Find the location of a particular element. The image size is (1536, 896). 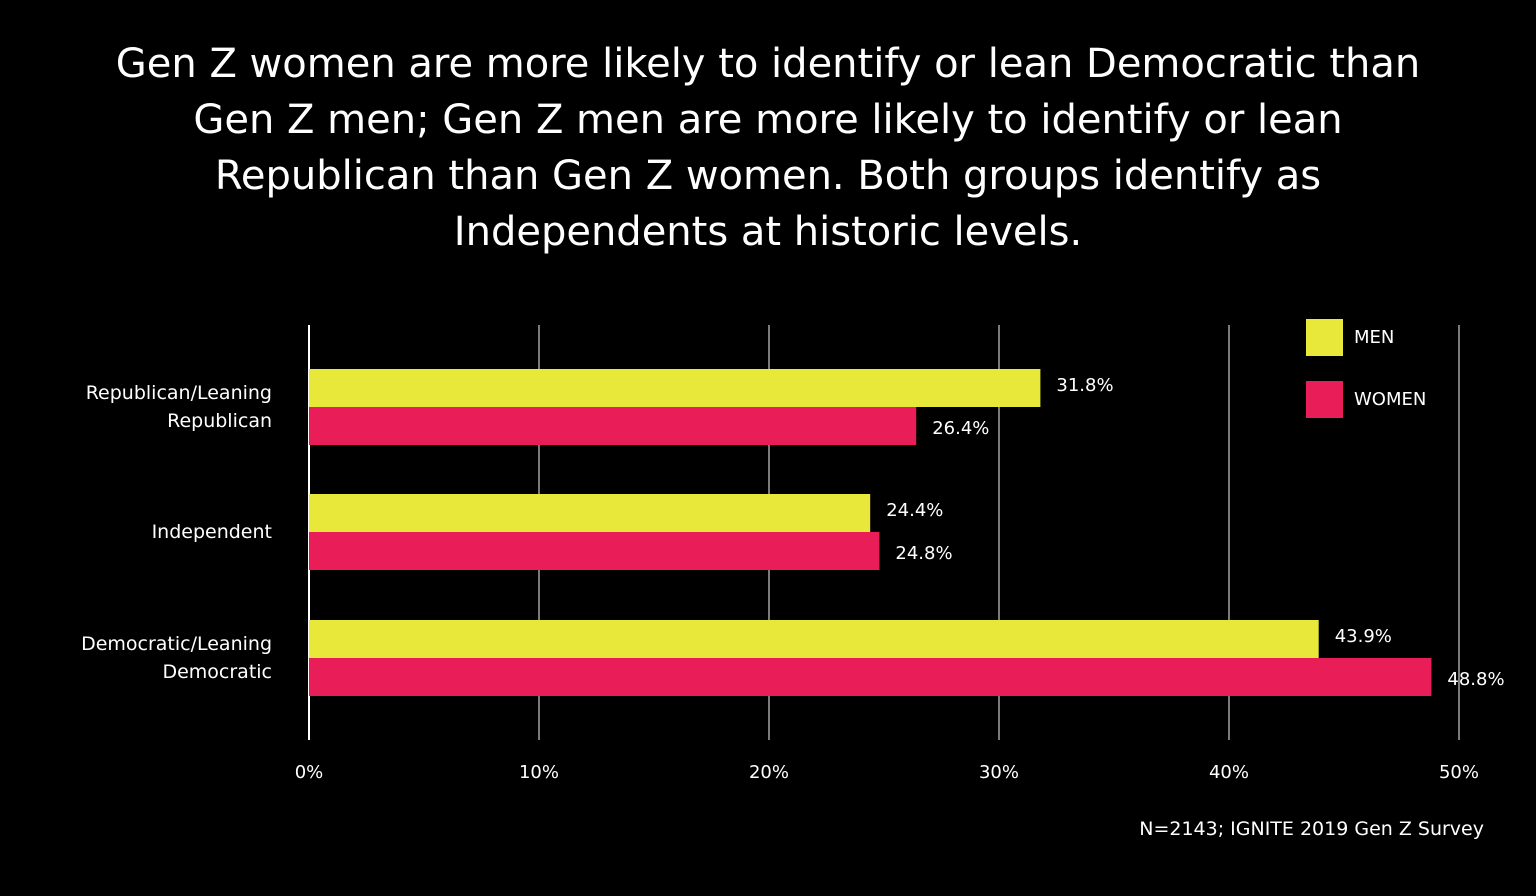

legend-label: MEN is located at coordinates (1374, 337).